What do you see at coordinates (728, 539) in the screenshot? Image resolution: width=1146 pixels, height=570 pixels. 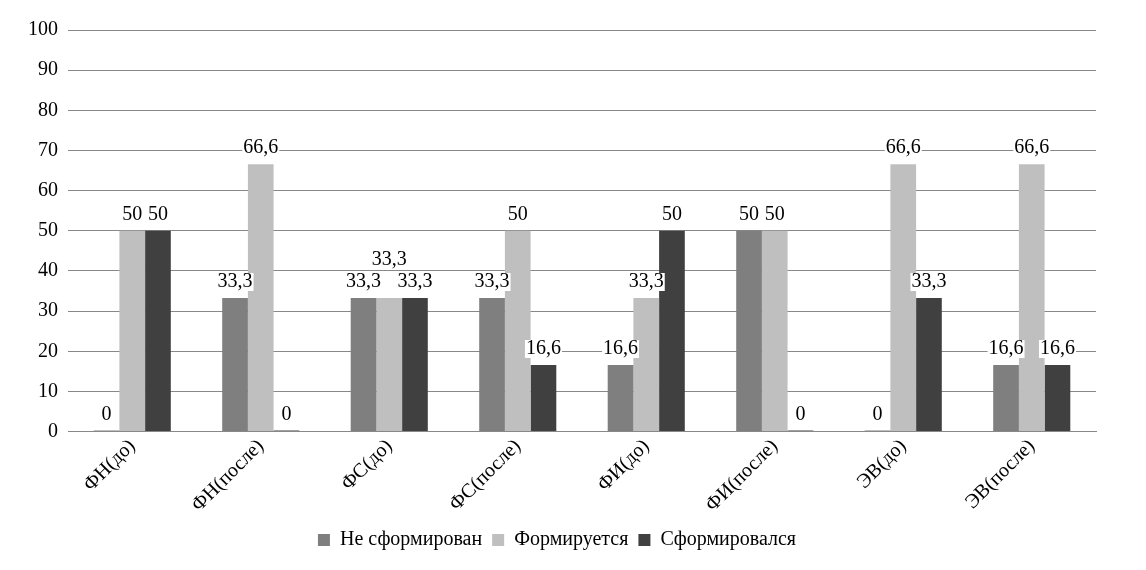 I see `legend-label: Сформировался` at bounding box center [728, 539].